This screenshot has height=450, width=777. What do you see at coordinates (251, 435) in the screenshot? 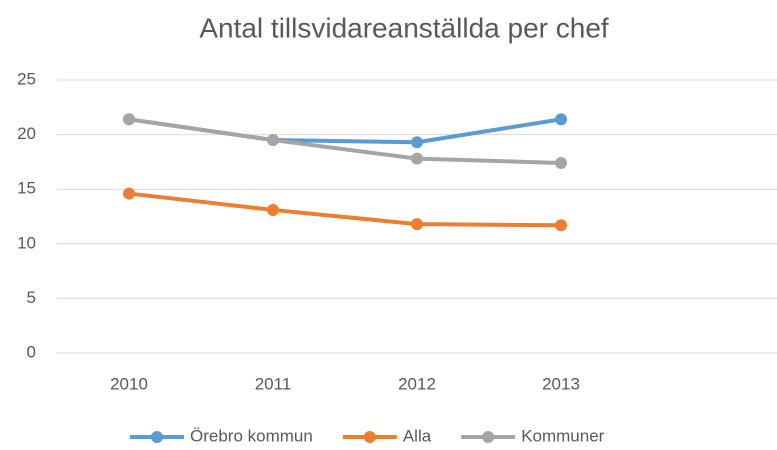
I see `legend-label: Örebro kommun` at bounding box center [251, 435].